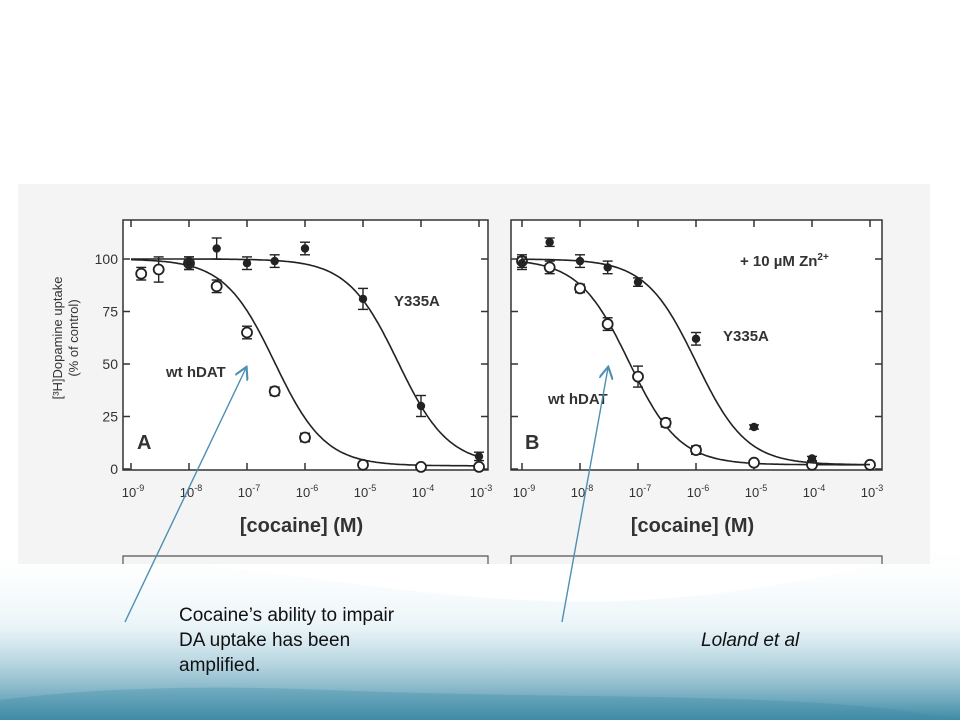 This screenshot has width=960, height=720. I want to click on y-tick-label: 50, so click(110, 364).